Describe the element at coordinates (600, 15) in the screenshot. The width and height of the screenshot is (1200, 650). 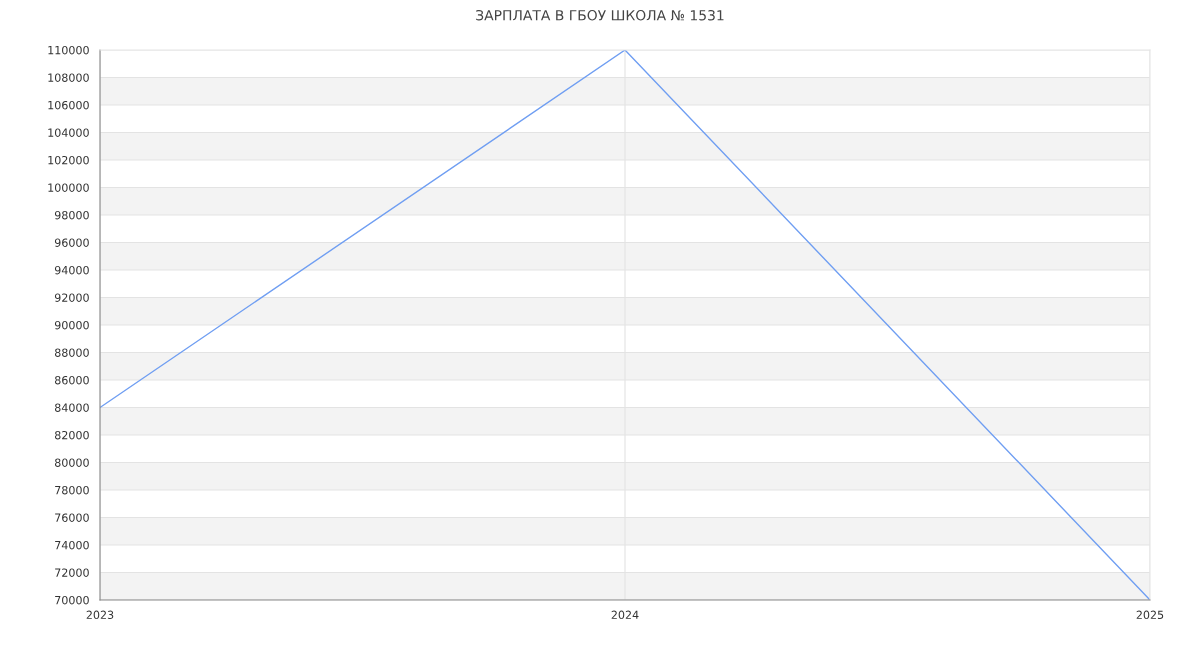
I see `chart-title: ЗАРПЛАТА В ГБОУ ШКОЛА № 1531` at that location.